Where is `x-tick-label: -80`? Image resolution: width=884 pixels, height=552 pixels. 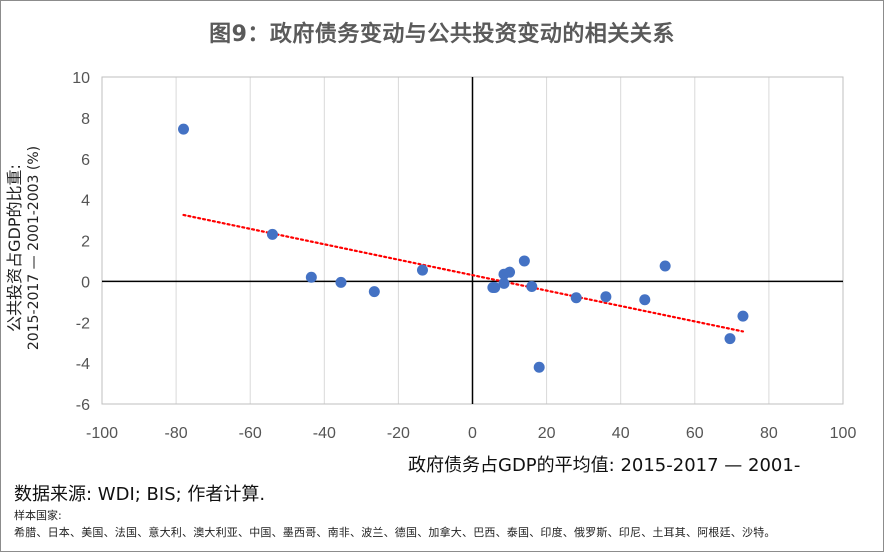 x-tick-label: -80 is located at coordinates (176, 433).